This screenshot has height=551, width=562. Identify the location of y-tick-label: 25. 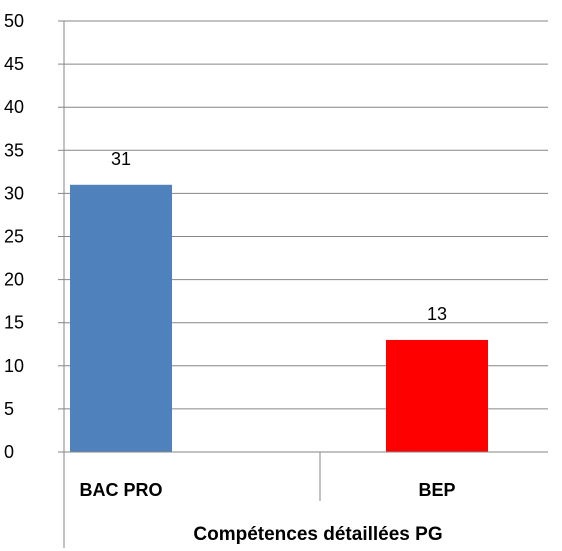
(14, 237).